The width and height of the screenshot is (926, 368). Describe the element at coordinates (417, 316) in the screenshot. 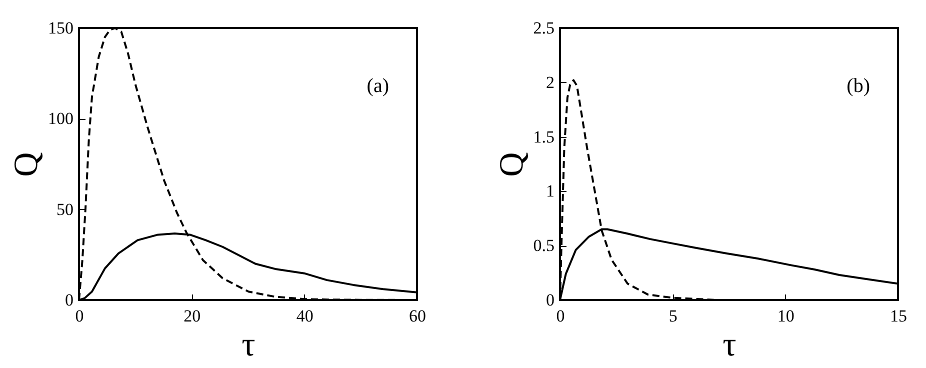

I see `x-tick-label: 60` at that location.